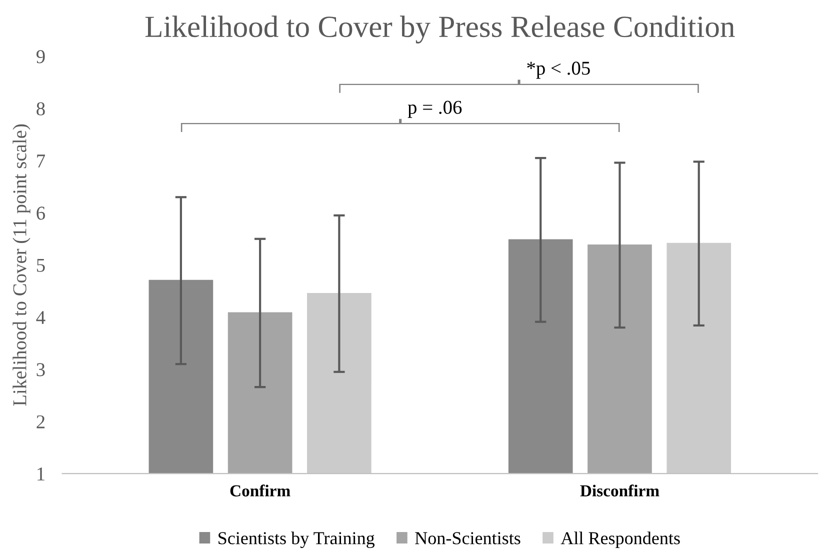  What do you see at coordinates (41, 213) in the screenshot?
I see `y-tick-label: 6` at bounding box center [41, 213].